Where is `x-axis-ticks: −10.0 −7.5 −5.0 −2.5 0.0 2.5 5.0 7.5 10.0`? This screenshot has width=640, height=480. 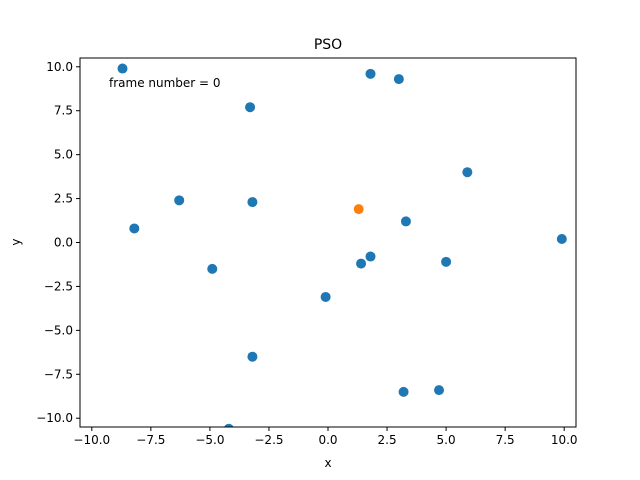 x-axis-ticks: −10.0 −7.5 −5.0 −2.5 0.0 2.5 5.0 7.5 10.0 is located at coordinates (325, 437).